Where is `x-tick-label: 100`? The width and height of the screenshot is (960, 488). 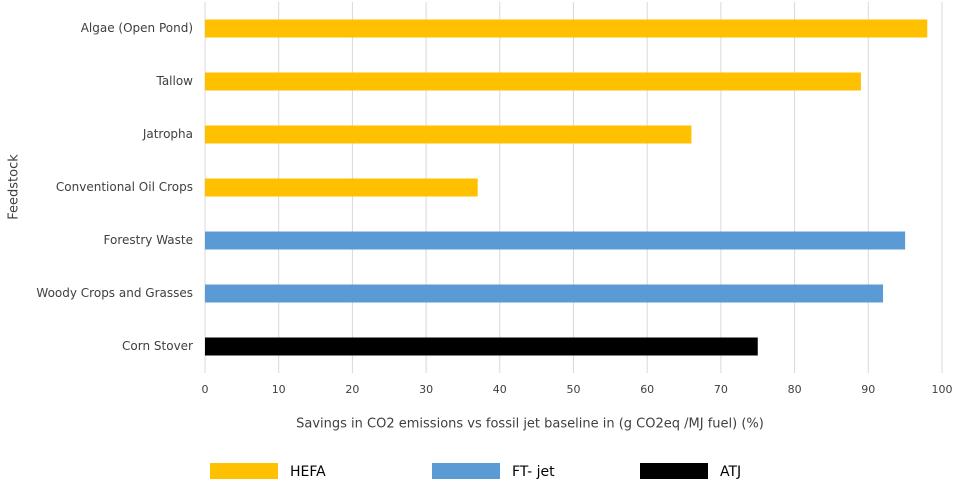
x-tick-label: 100 is located at coordinates (942, 389).